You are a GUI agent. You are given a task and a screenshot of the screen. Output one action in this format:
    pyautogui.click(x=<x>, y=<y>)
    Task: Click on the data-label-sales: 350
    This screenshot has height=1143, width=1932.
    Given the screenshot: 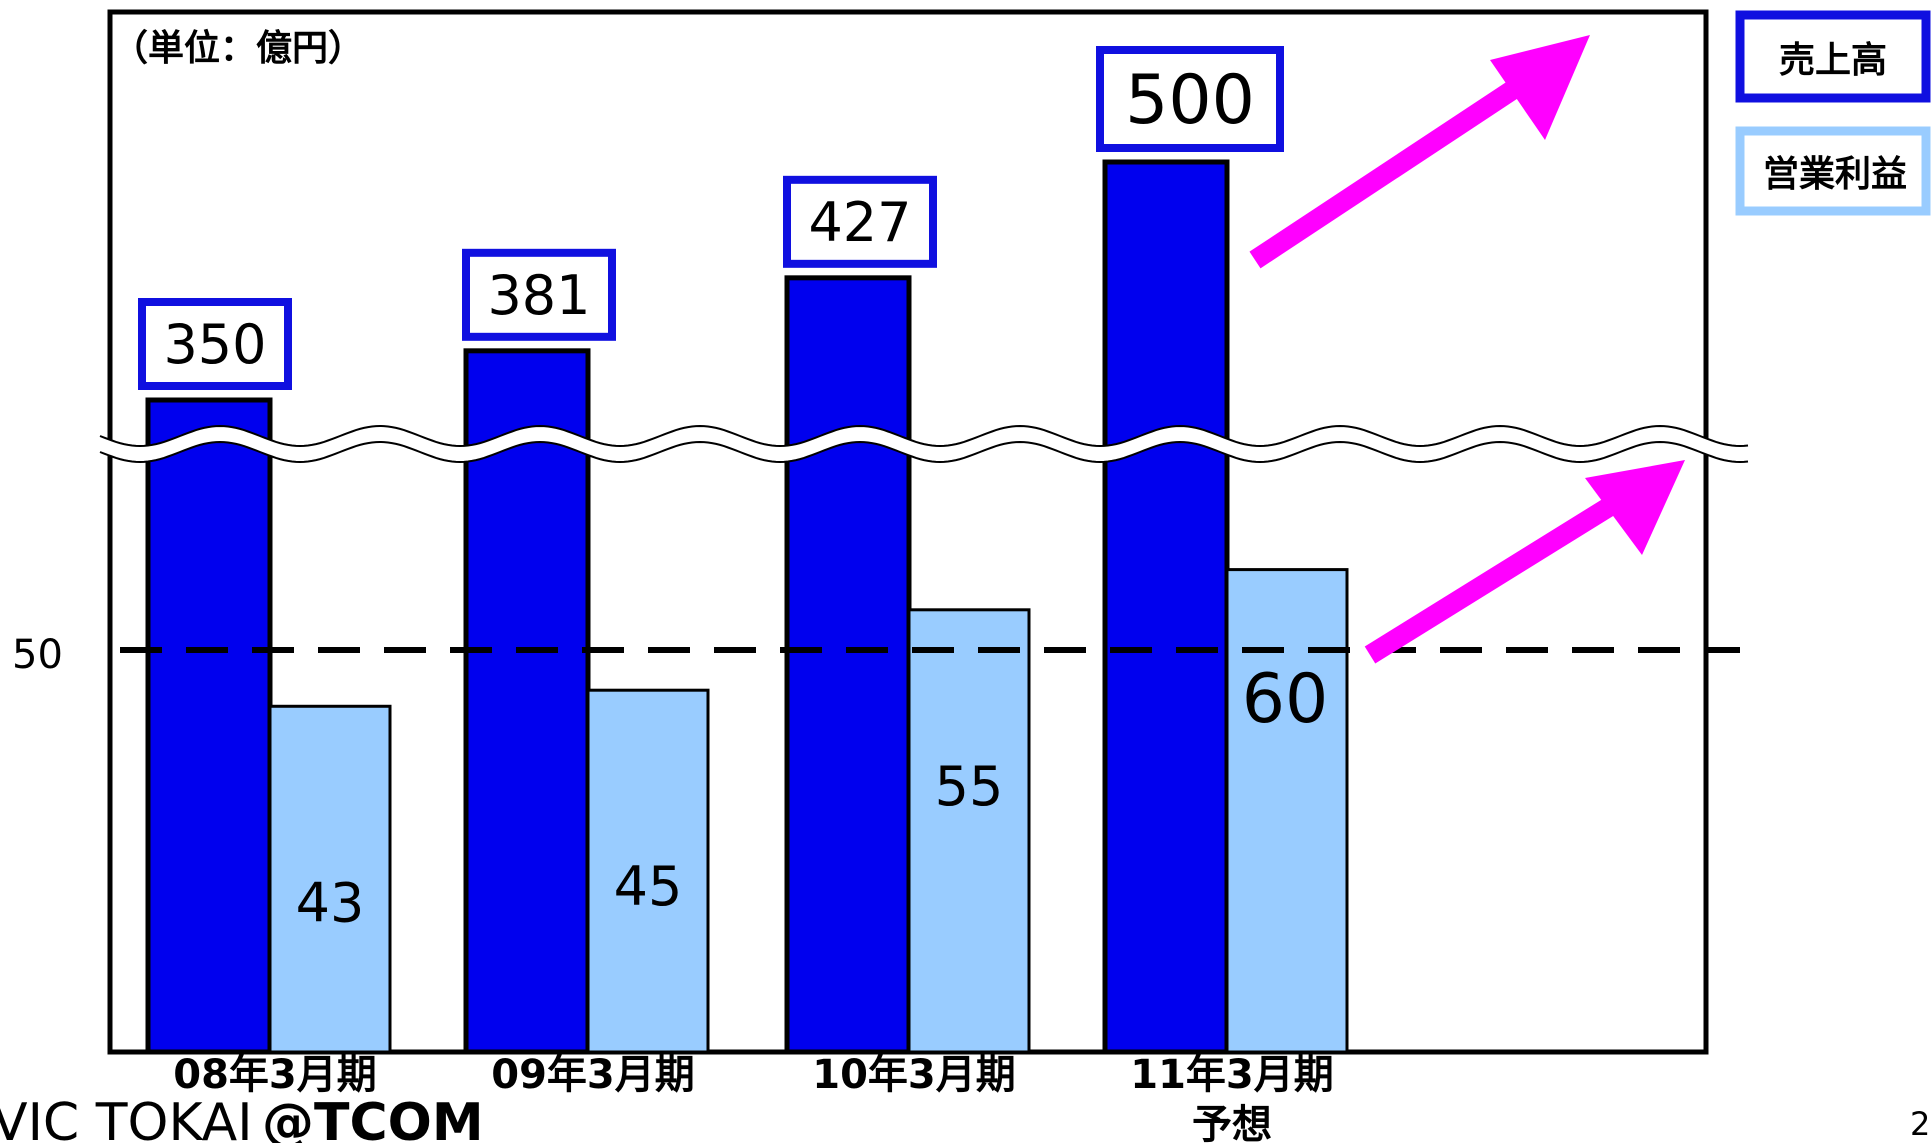 What is the action you would take?
    pyautogui.click(x=214, y=344)
    